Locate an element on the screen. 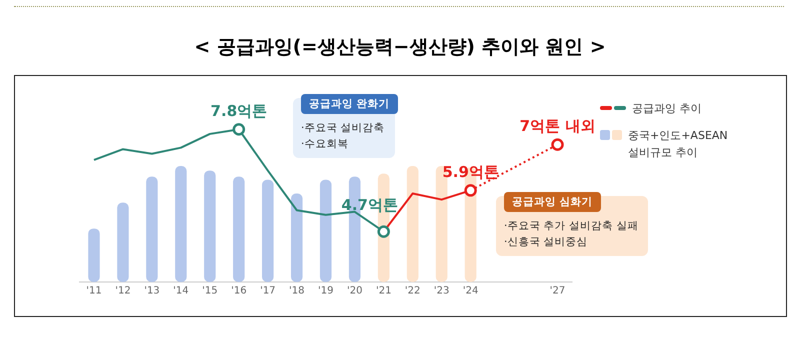 The height and width of the screenshot is (338, 800). x-tick-label: '12 is located at coordinates (123, 291).